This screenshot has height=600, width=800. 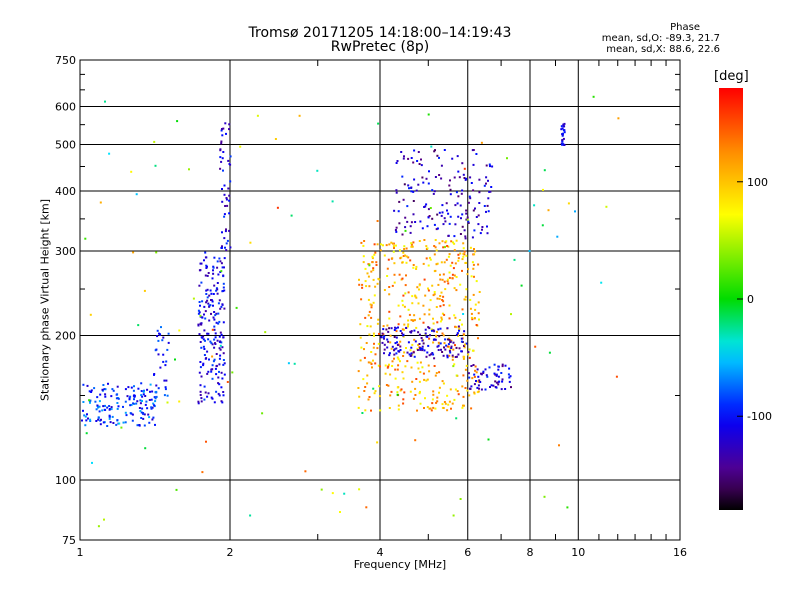 What do you see at coordinates (69, 540) in the screenshot?
I see `y-tick-label: 75` at bounding box center [69, 540].